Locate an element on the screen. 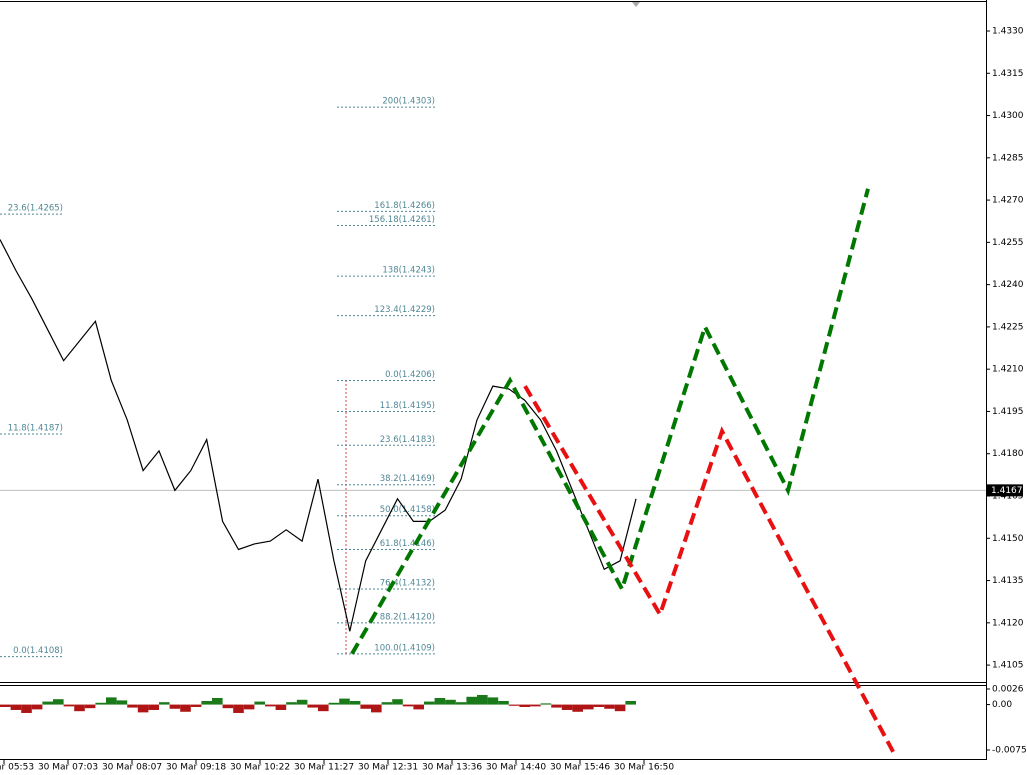 The height and width of the screenshot is (775, 1027). y-tick-label: 1.4240 is located at coordinates (1008, 285).